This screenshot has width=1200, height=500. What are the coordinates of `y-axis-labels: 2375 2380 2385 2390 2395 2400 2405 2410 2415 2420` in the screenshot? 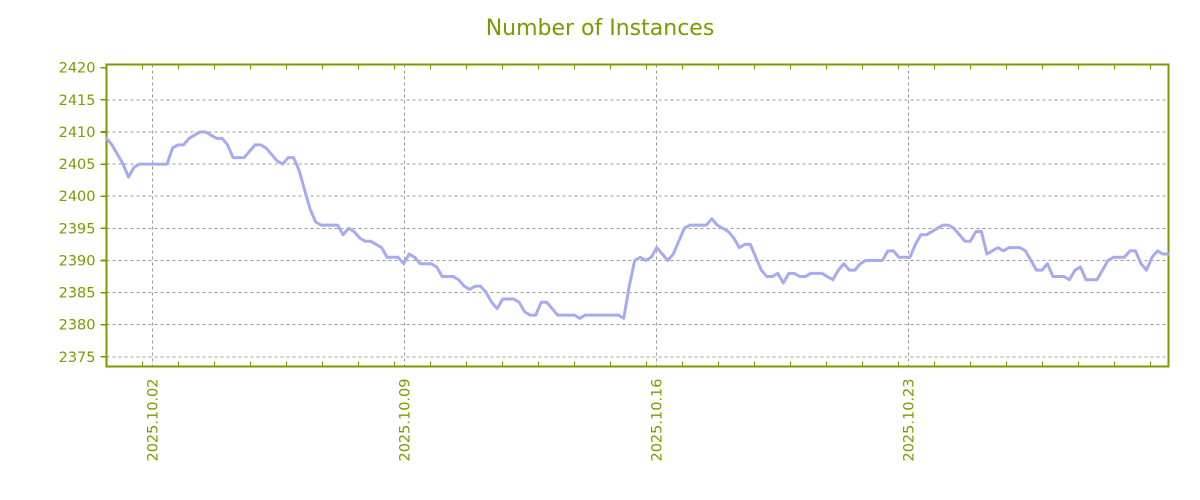 It's located at (77, 213).